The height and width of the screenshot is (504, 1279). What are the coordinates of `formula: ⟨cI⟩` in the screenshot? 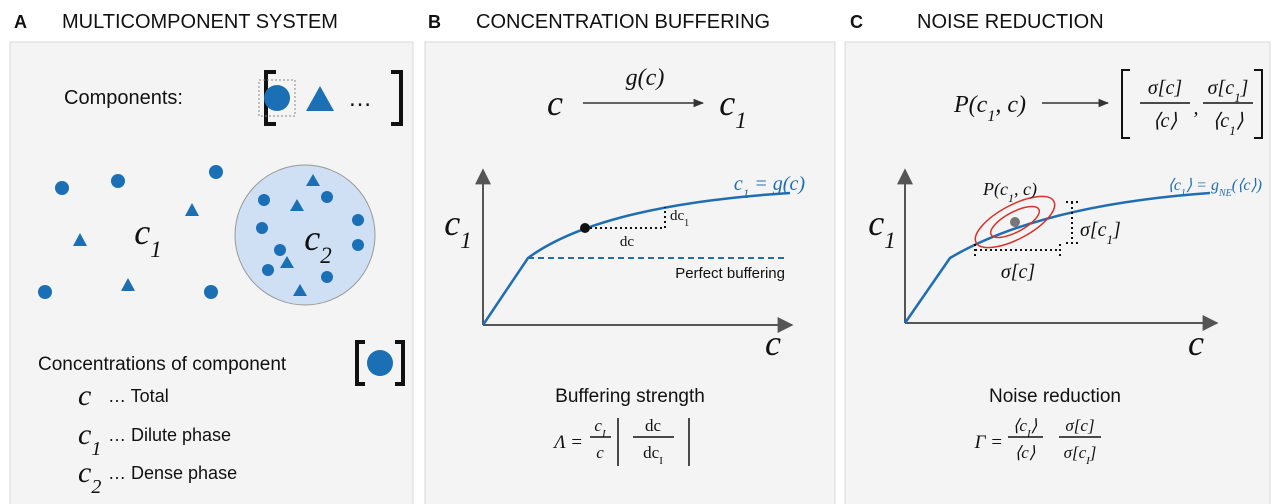 It's located at (1025, 428).